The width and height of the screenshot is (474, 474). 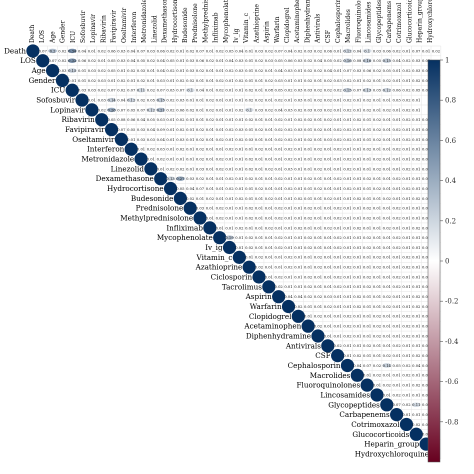 I want to click on row-label: Clopidogrel, so click(x=270, y=316).